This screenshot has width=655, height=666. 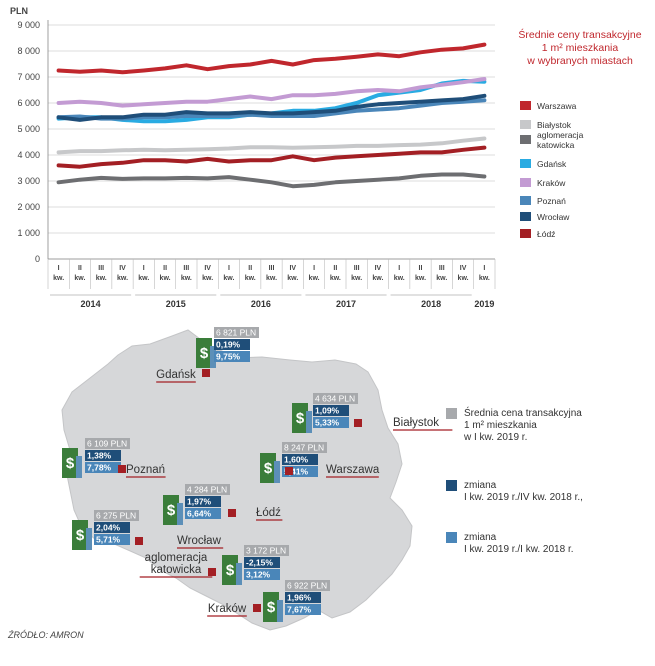 What do you see at coordinates (258, 575) in the screenshot?
I see `yoy-value: 3,12%` at bounding box center [258, 575].